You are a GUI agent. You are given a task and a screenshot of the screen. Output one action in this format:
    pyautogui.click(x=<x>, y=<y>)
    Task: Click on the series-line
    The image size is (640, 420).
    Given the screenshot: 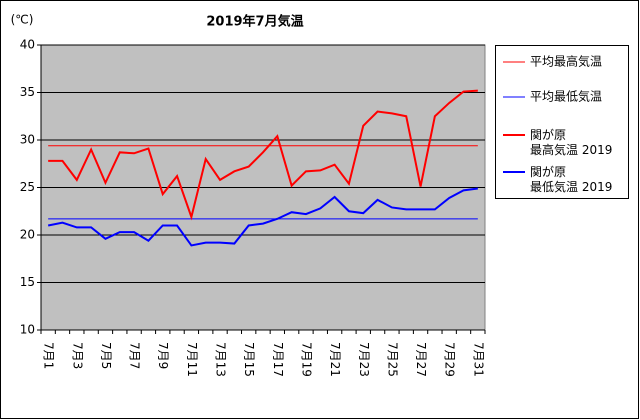 What is the action you would take?
    pyautogui.click(x=262, y=217)
    